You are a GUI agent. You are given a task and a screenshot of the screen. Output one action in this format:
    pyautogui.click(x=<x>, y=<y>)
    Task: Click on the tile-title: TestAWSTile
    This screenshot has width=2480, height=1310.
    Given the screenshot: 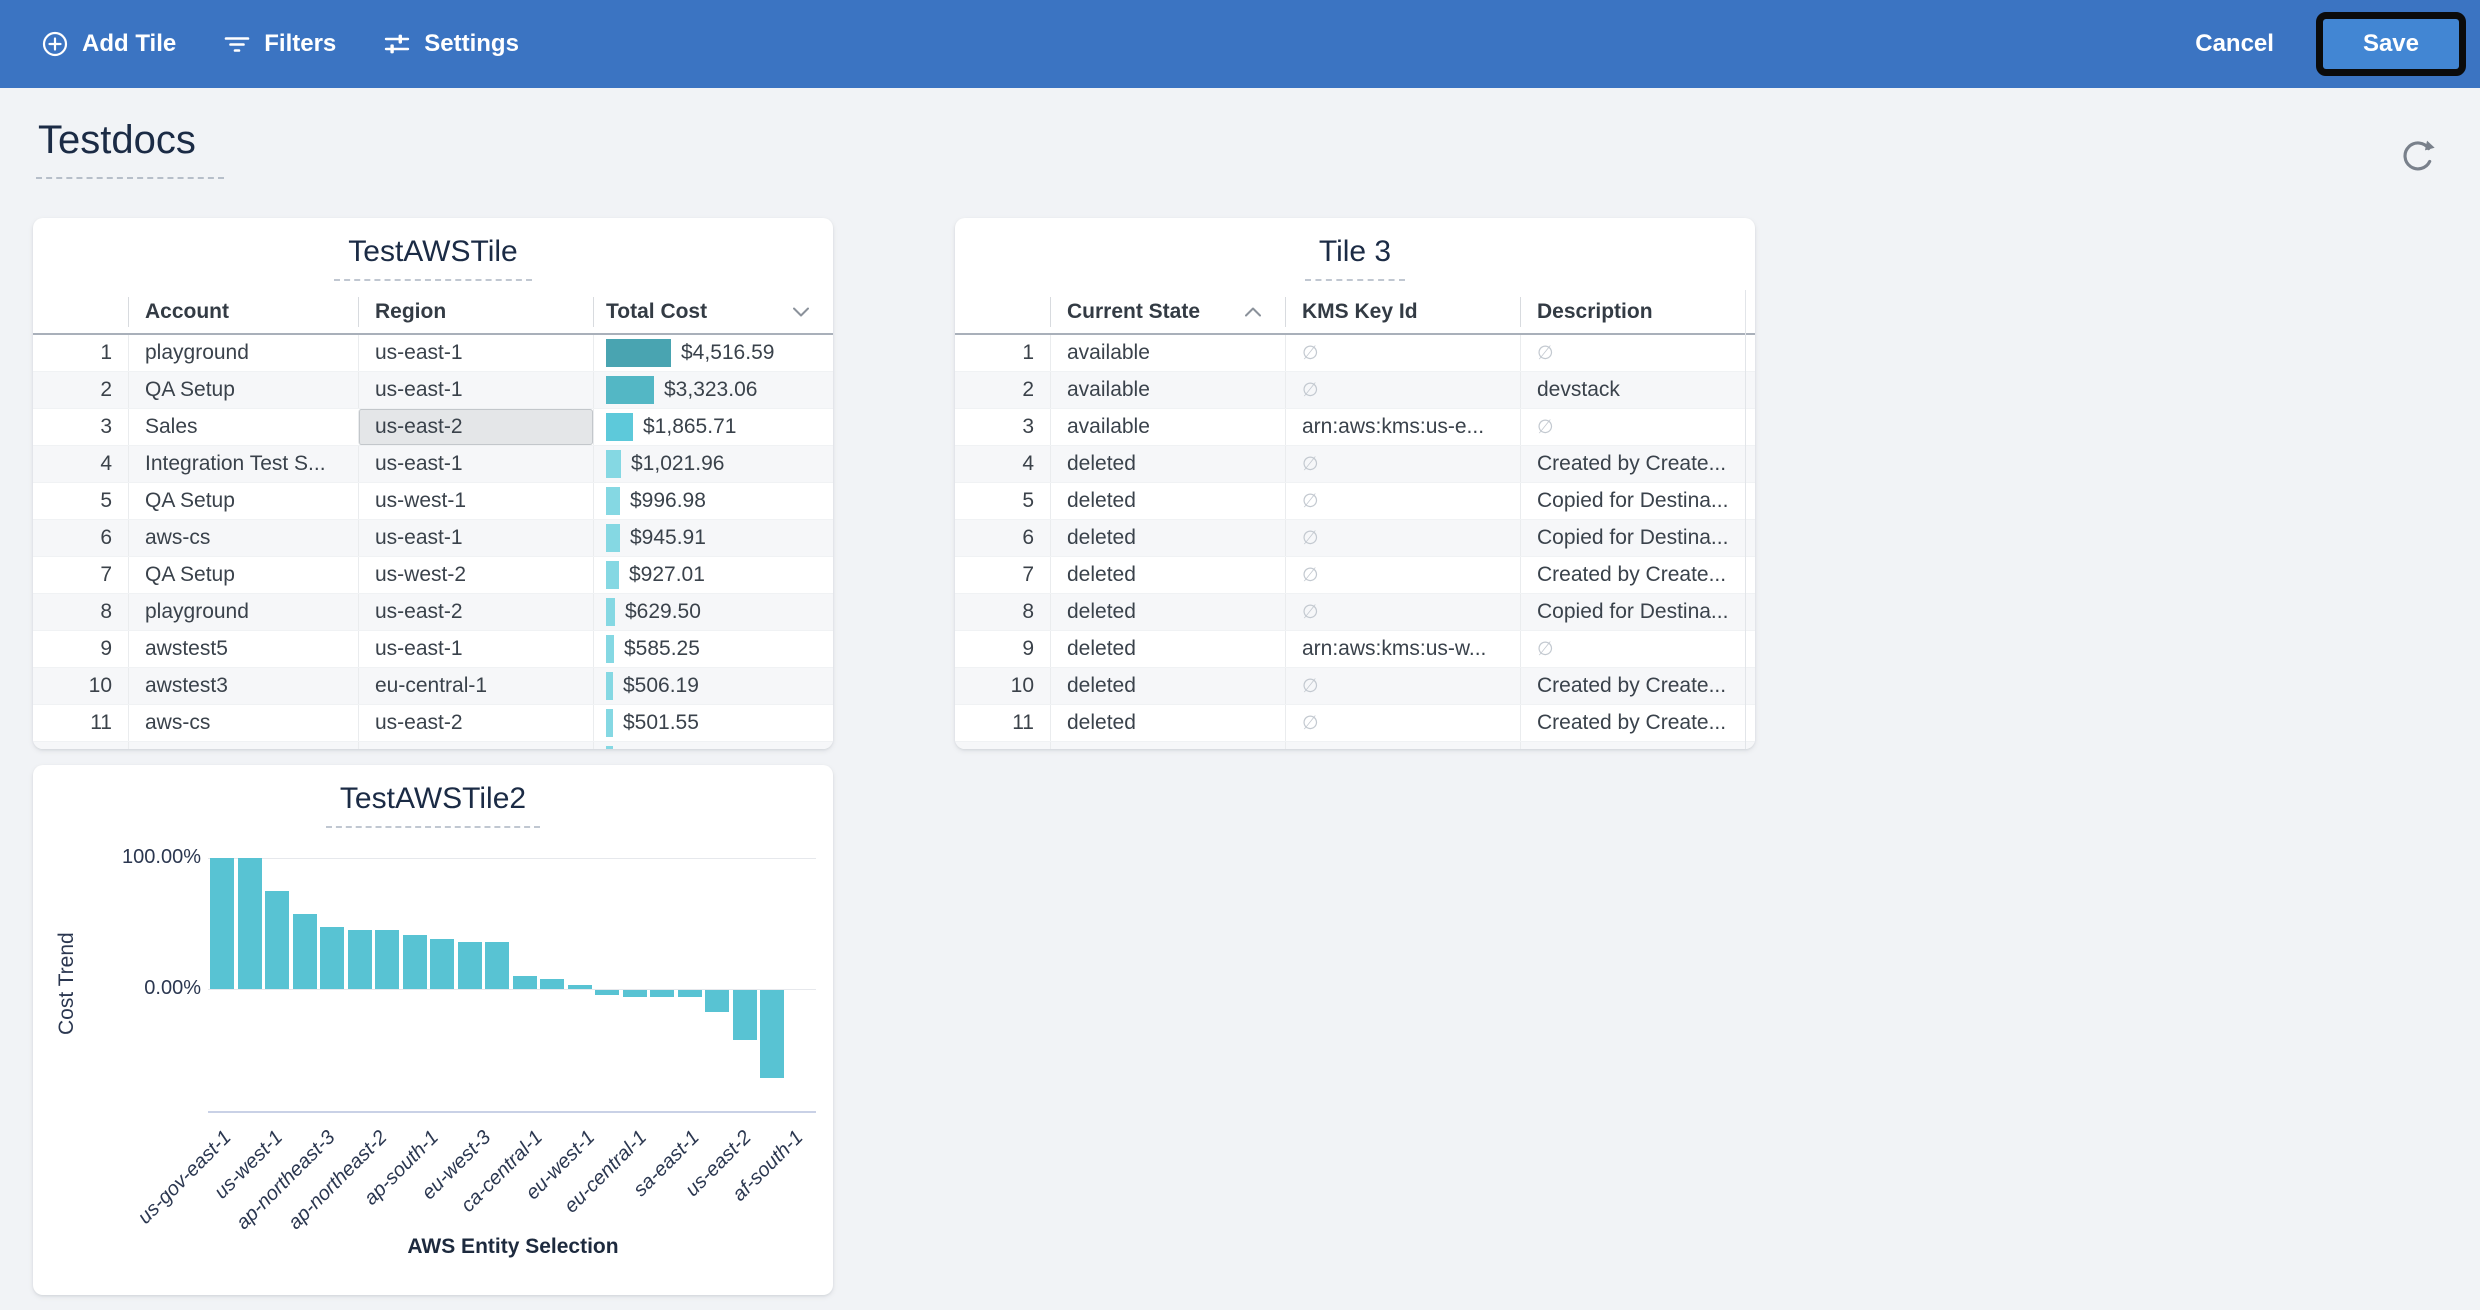 What is the action you would take?
    pyautogui.click(x=433, y=258)
    